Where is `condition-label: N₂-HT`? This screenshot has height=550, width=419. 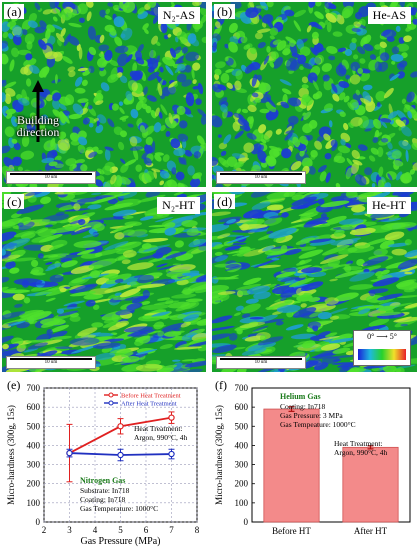 condition-label: N₂-HT is located at coordinates (178, 205).